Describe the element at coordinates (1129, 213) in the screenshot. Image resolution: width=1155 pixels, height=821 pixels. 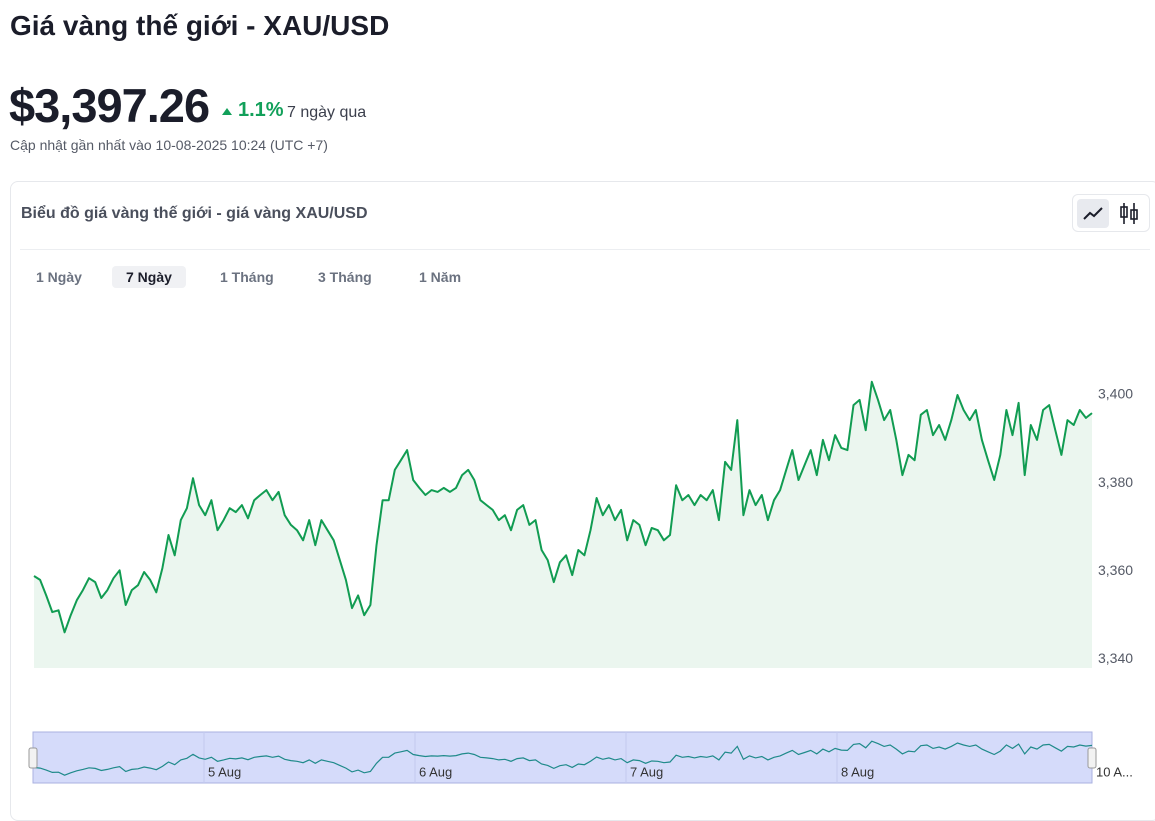
I see `candle-button` at that location.